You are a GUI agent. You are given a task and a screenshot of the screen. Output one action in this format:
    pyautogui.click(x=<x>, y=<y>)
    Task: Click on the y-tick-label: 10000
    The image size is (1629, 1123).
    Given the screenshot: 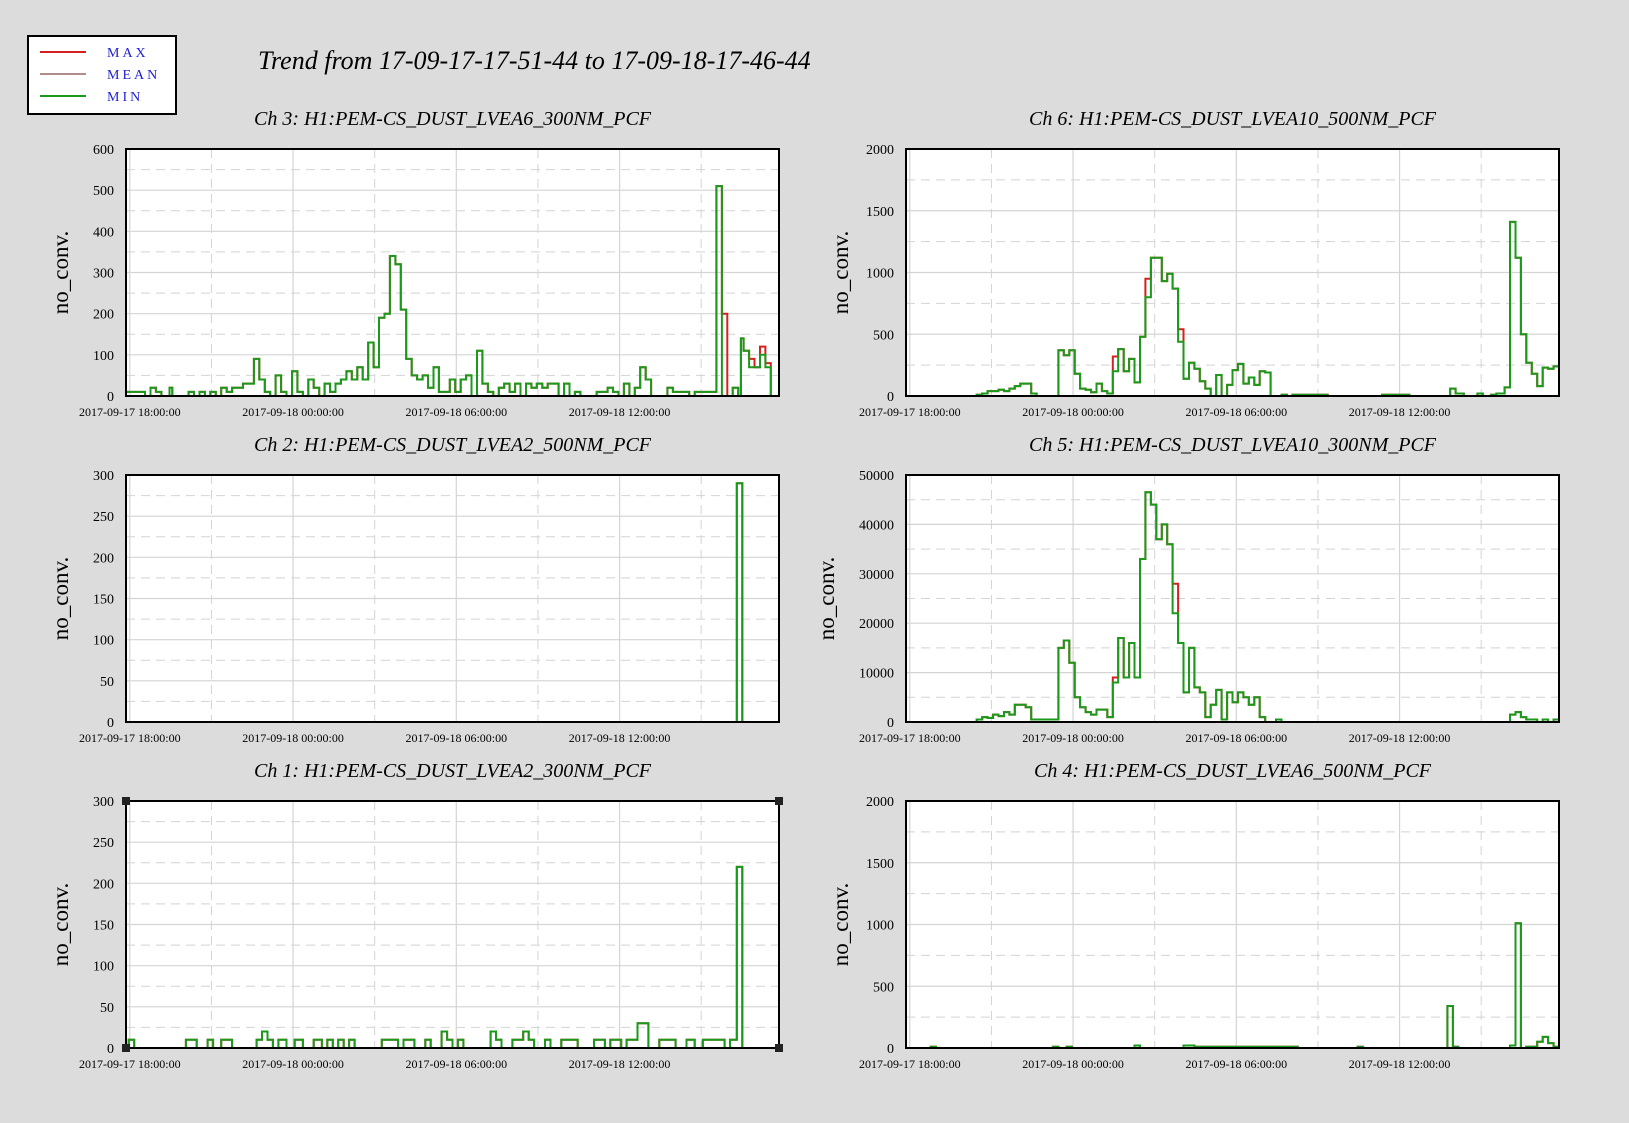 What is the action you would take?
    pyautogui.click(x=876, y=674)
    